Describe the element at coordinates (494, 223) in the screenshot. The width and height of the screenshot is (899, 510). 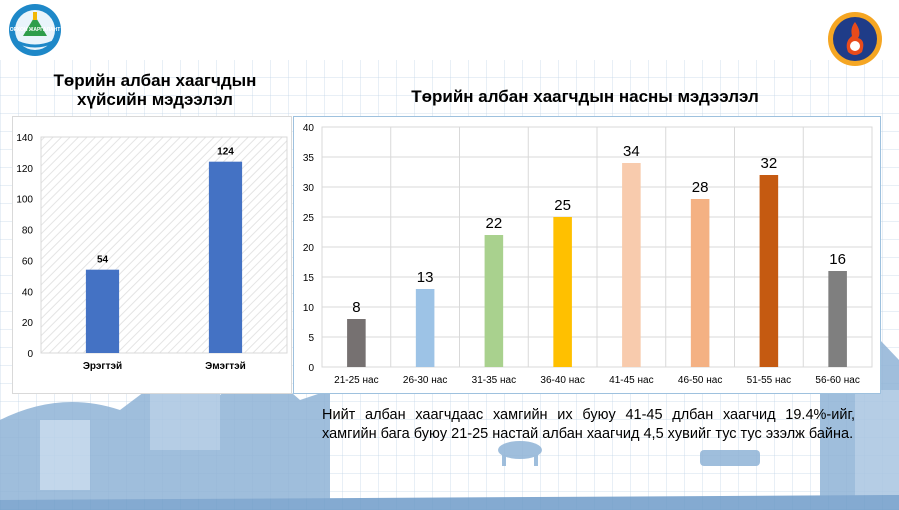
I see `data-label: 22` at that location.